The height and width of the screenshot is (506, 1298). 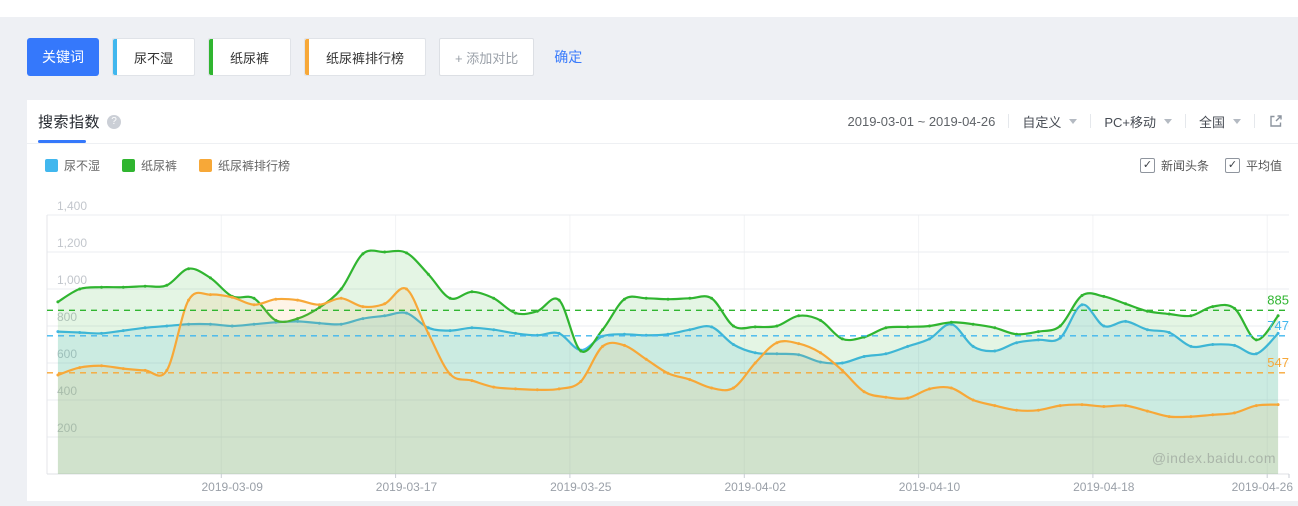 What do you see at coordinates (149, 165) in the screenshot?
I see `legend-item-2: 纸尿裤` at bounding box center [149, 165].